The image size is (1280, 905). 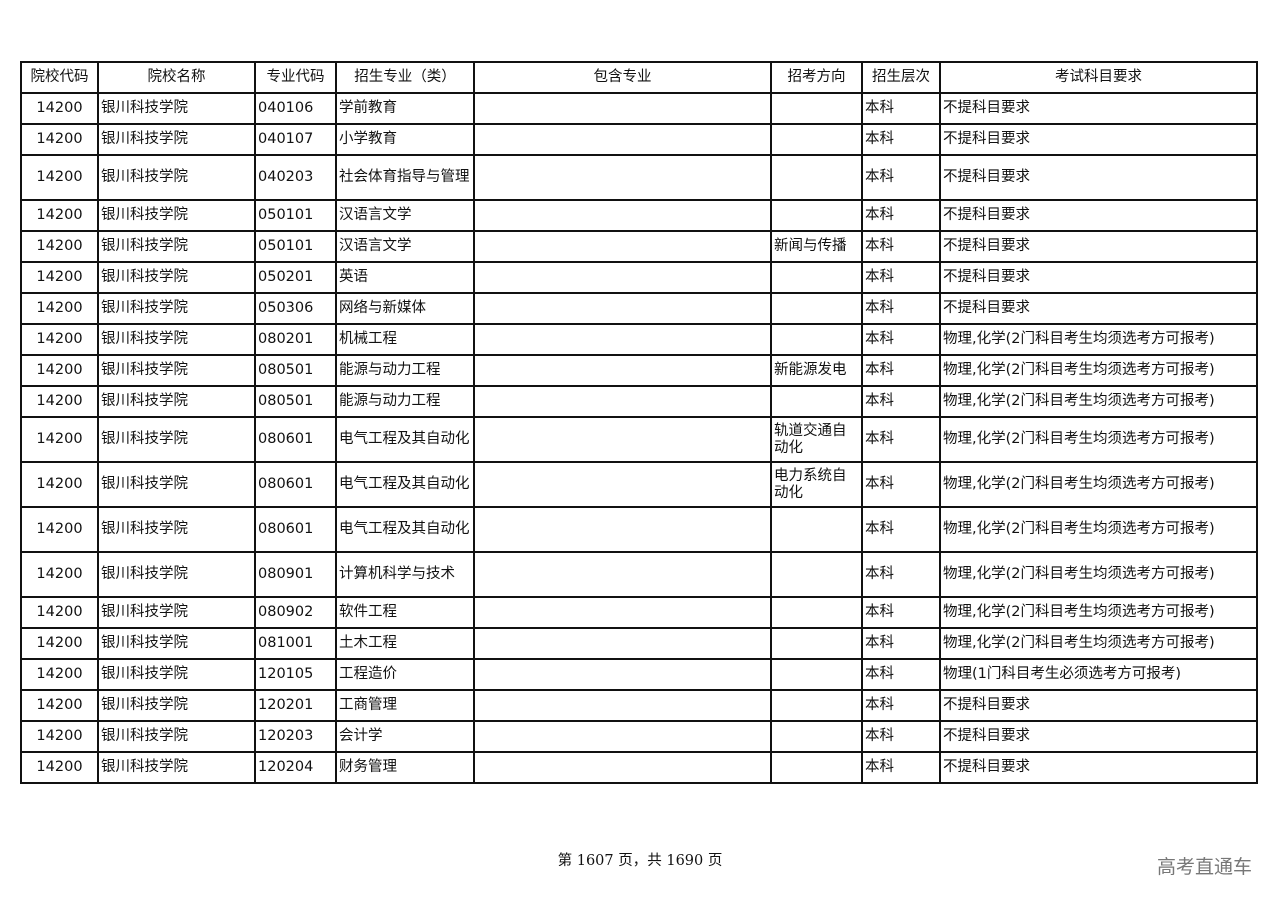 I want to click on cell-subject-requirement: 物理(1门科目考生必须选考方可报考), so click(x=1098, y=674).